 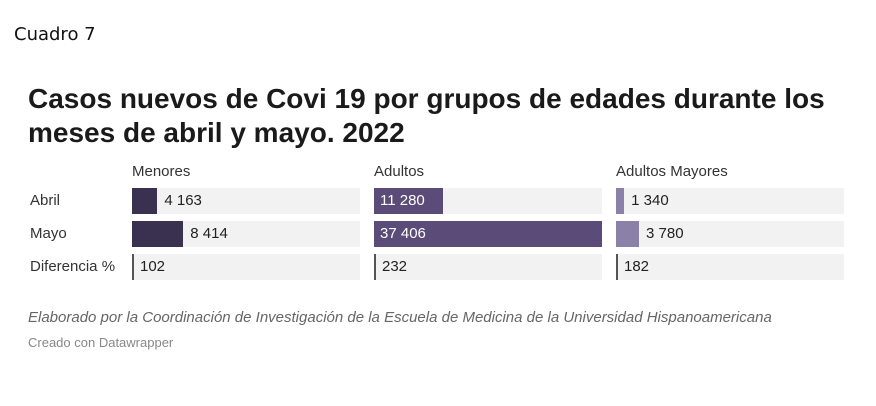 What do you see at coordinates (183, 200) in the screenshot?
I see `data-label: 4 163` at bounding box center [183, 200].